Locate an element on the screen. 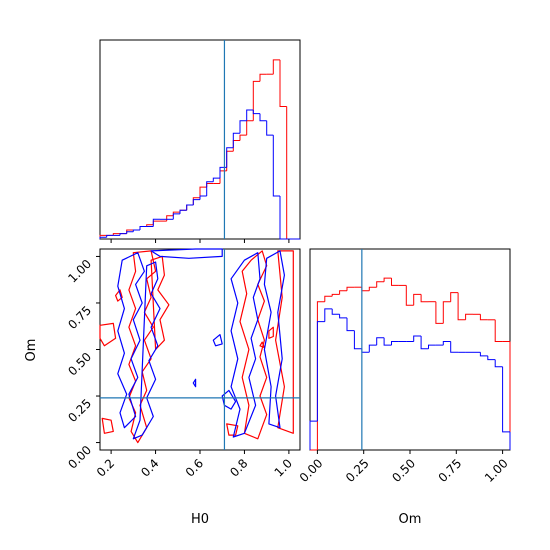 The image size is (550, 550). om-histogram-red-series is located at coordinates (410, 364).